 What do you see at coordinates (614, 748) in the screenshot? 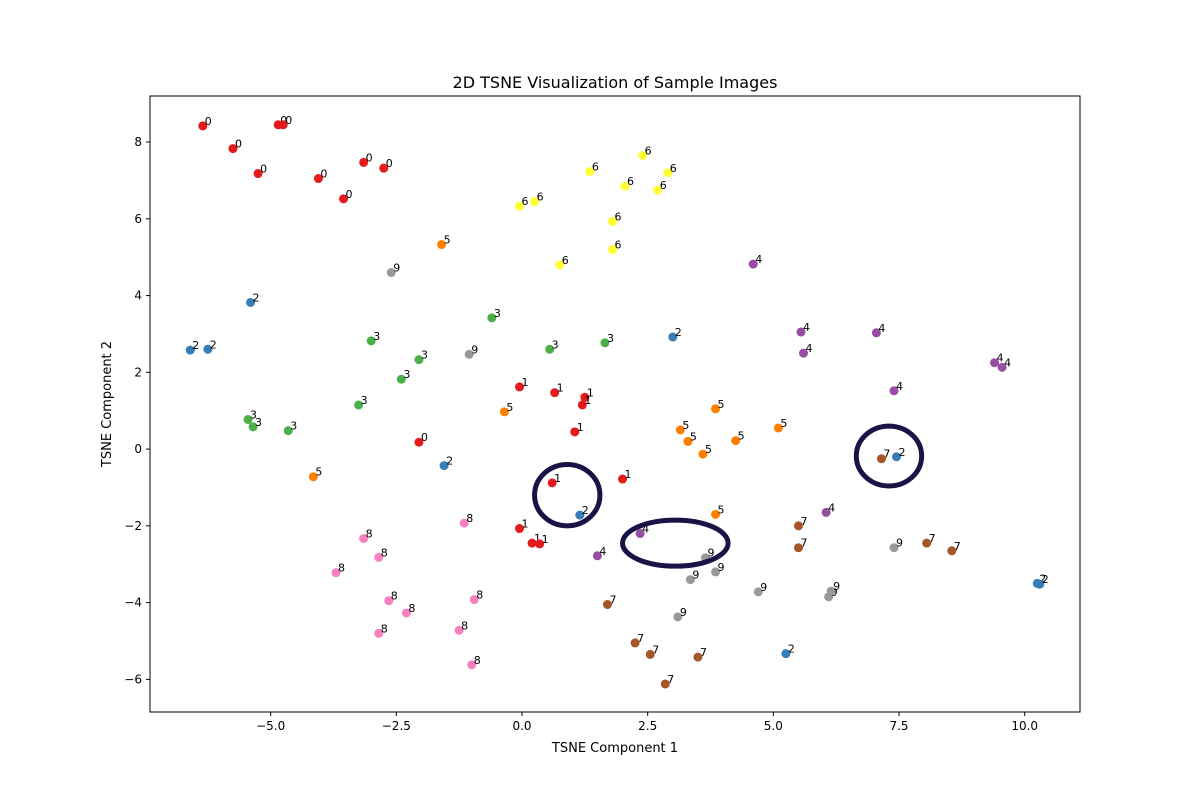
I see `x-axis-label: TSNE Component 1` at bounding box center [614, 748].